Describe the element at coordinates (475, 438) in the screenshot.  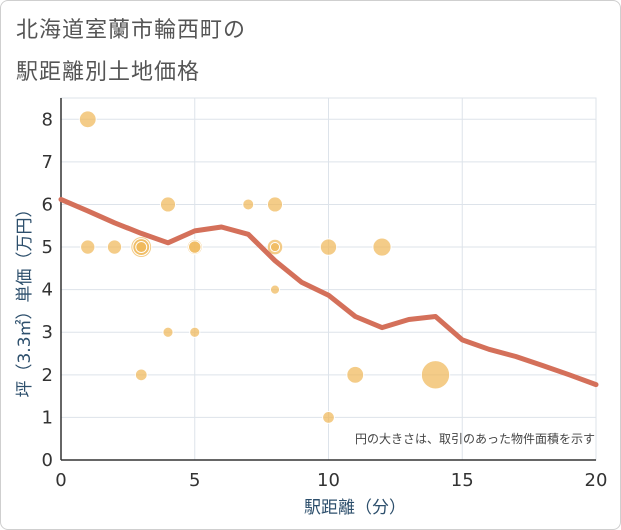
I see `bubble-size-note: 円の大きさは、取引のあった物件面積を示す` at that location.